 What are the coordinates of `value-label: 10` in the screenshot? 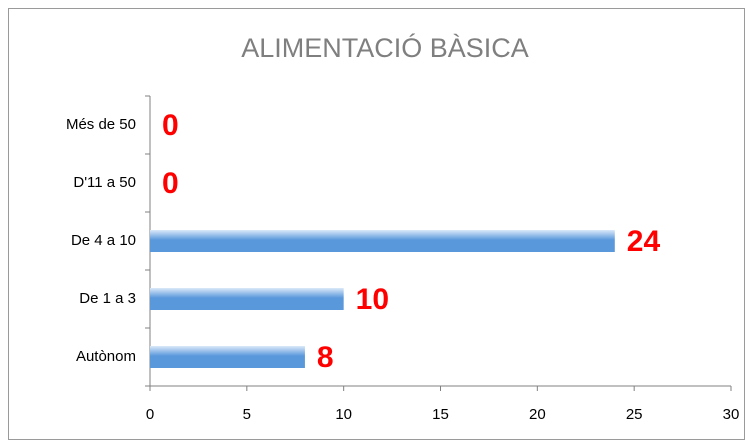 It's located at (372, 299).